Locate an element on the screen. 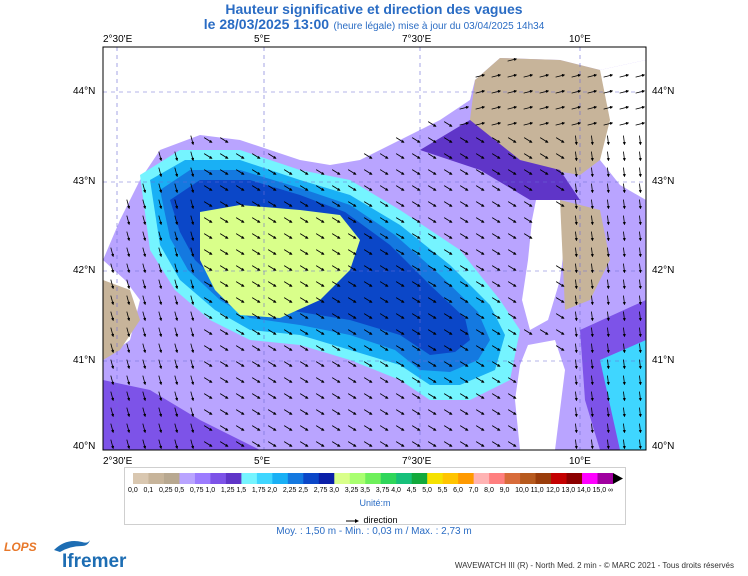 This screenshot has width=748, height=576. legend-arrow-end is located at coordinates (618, 478).